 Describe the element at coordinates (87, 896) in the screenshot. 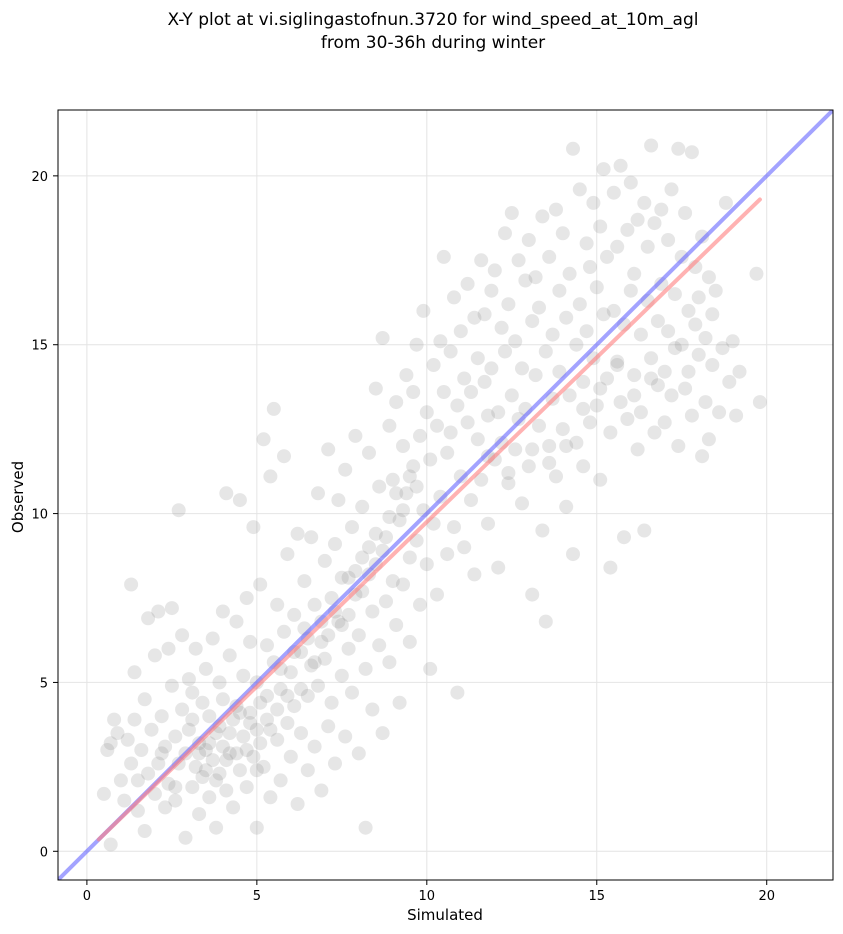

I see `x-tick-label: 0` at that location.